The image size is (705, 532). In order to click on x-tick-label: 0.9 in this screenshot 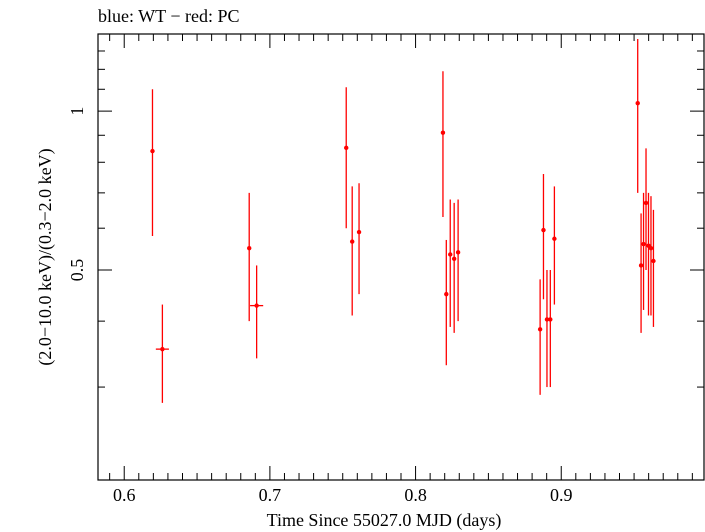, I will do `click(561, 495)`.